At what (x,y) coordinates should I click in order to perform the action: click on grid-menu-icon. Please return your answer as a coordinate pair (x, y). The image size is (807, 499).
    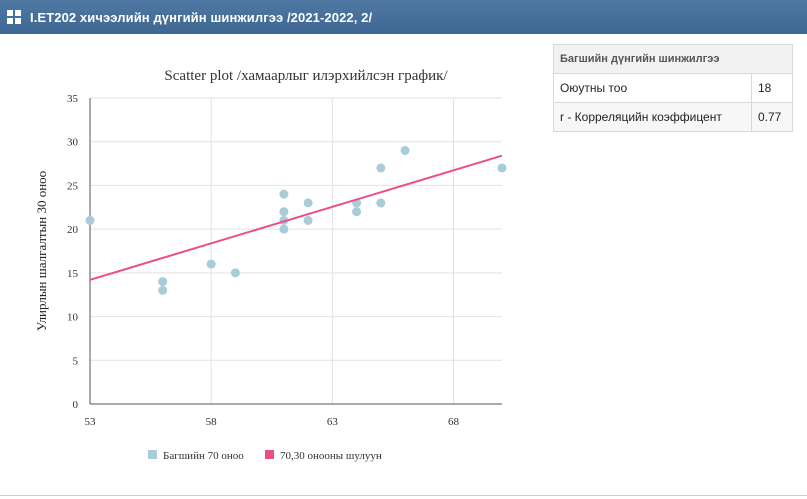
    Looking at the image, I should click on (14, 17).